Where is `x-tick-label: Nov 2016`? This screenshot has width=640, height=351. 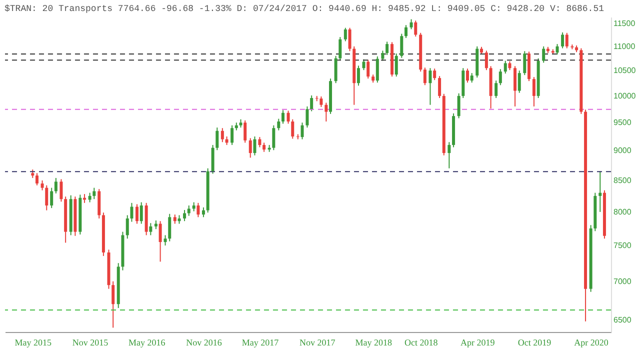 x-tick-label: Nov 2016 is located at coordinates (204, 343).